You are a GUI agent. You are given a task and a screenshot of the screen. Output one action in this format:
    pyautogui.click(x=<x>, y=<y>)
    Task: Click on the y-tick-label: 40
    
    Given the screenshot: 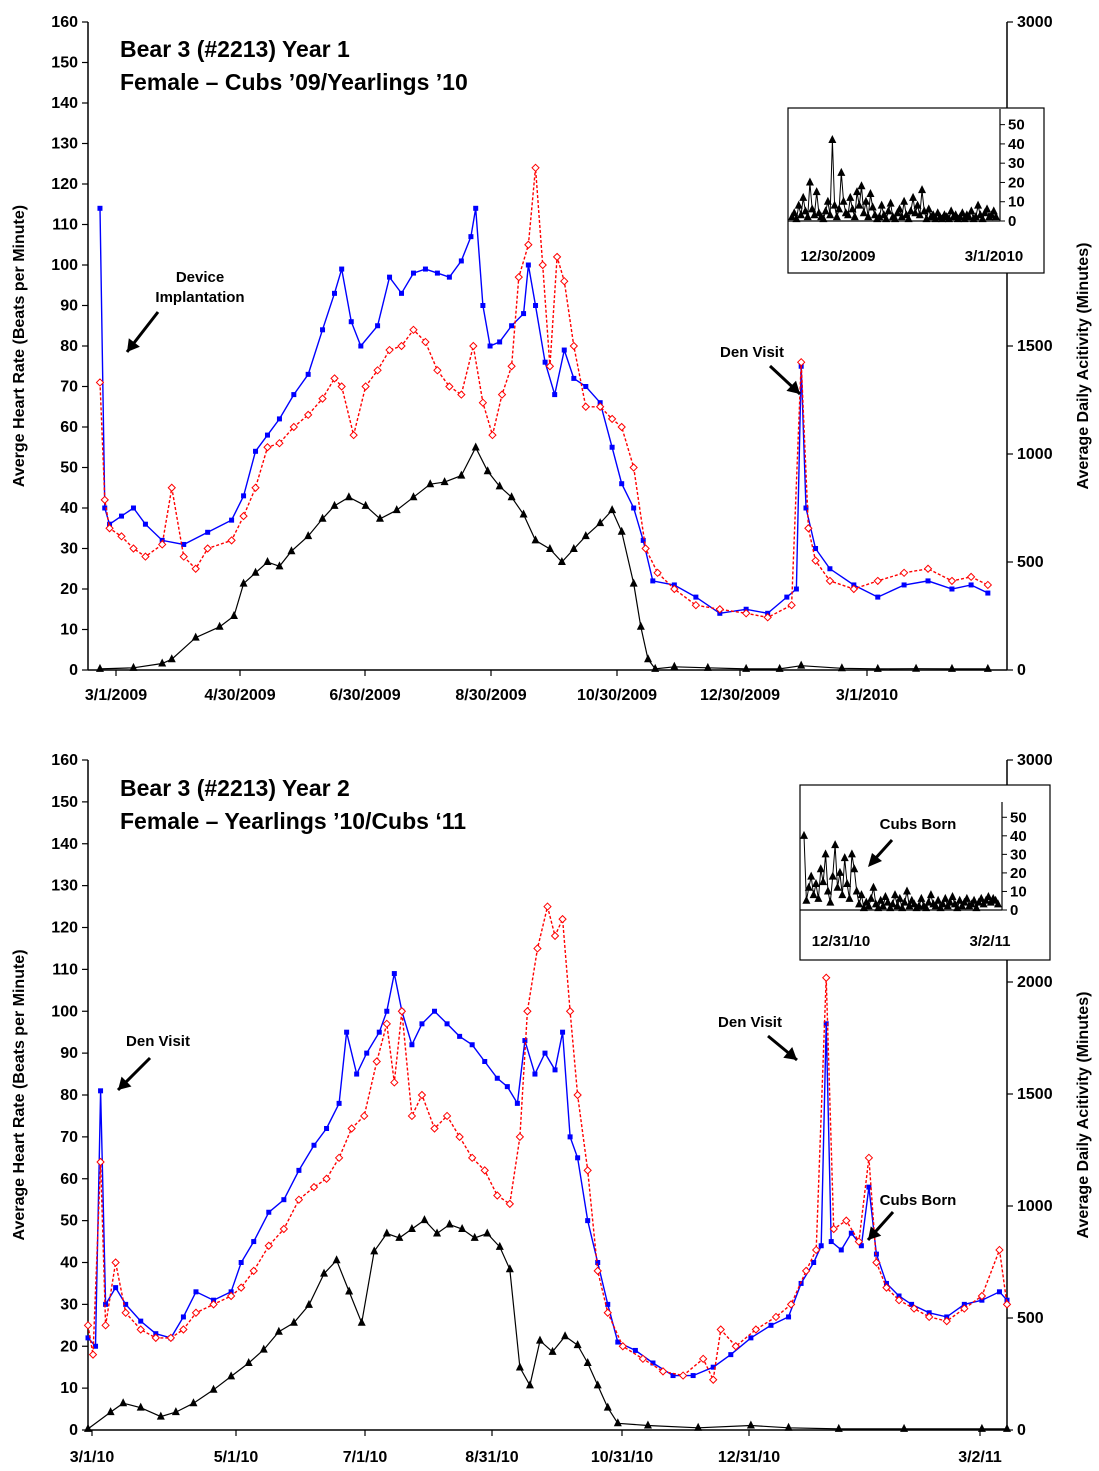 What is the action you would take?
    pyautogui.click(x=69, y=508)
    